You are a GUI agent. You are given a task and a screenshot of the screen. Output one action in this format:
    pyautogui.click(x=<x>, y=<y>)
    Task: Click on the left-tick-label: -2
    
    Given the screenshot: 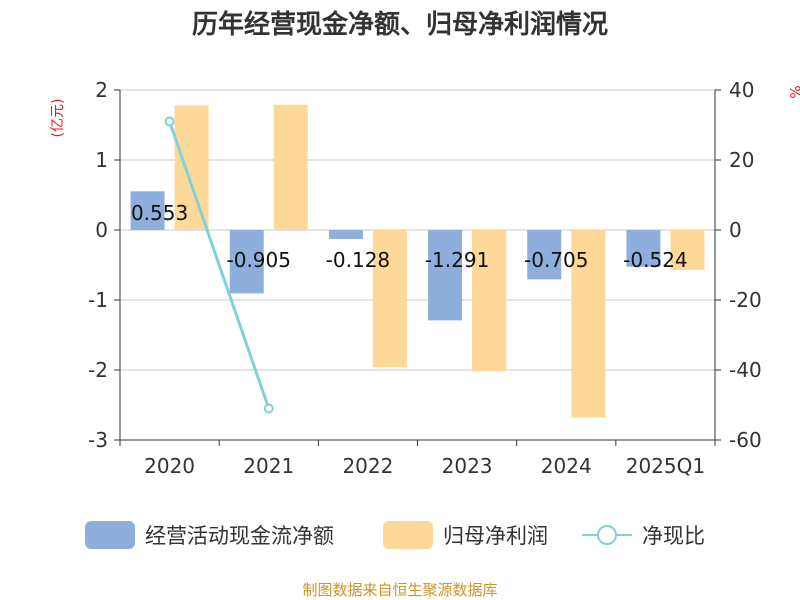 What is the action you would take?
    pyautogui.click(x=98, y=370)
    